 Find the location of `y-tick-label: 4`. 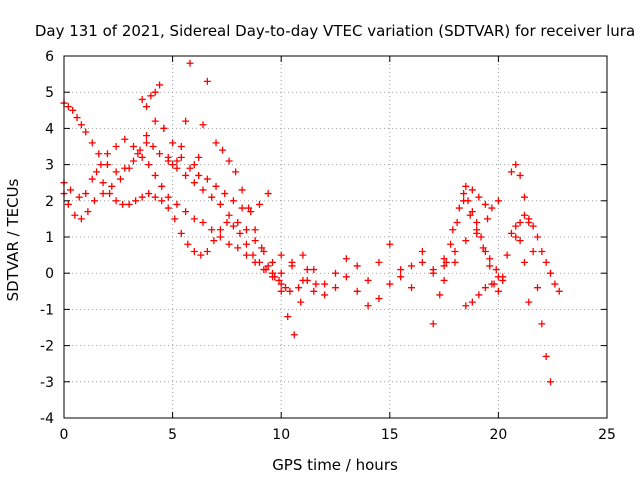

y-tick-label: 4 is located at coordinates (49, 129).